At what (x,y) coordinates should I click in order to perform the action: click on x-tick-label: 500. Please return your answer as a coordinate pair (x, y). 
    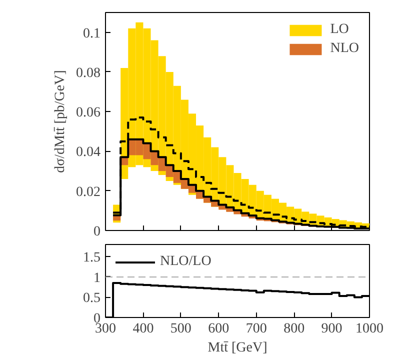
    Looking at the image, I should click on (181, 329).